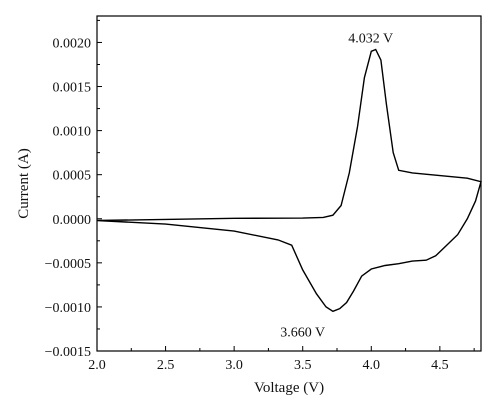  I want to click on y-tick-label: 0.0000, so click(72, 220).